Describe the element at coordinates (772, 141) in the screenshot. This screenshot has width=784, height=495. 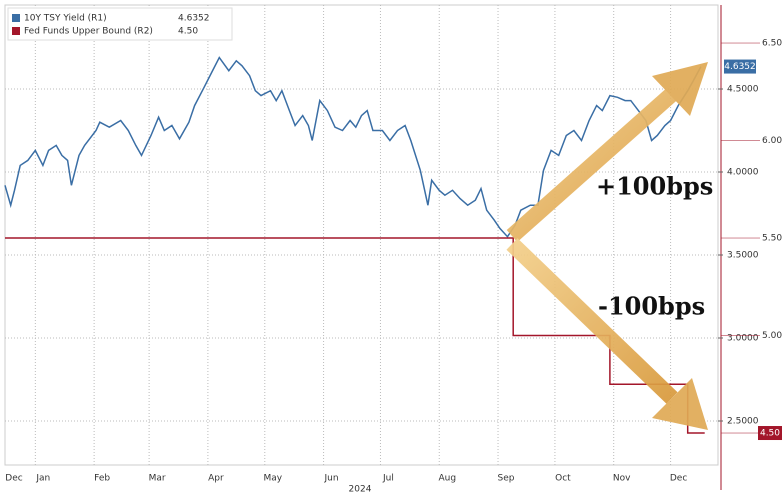
I see `y2-tick-label: 6.00` at that location.